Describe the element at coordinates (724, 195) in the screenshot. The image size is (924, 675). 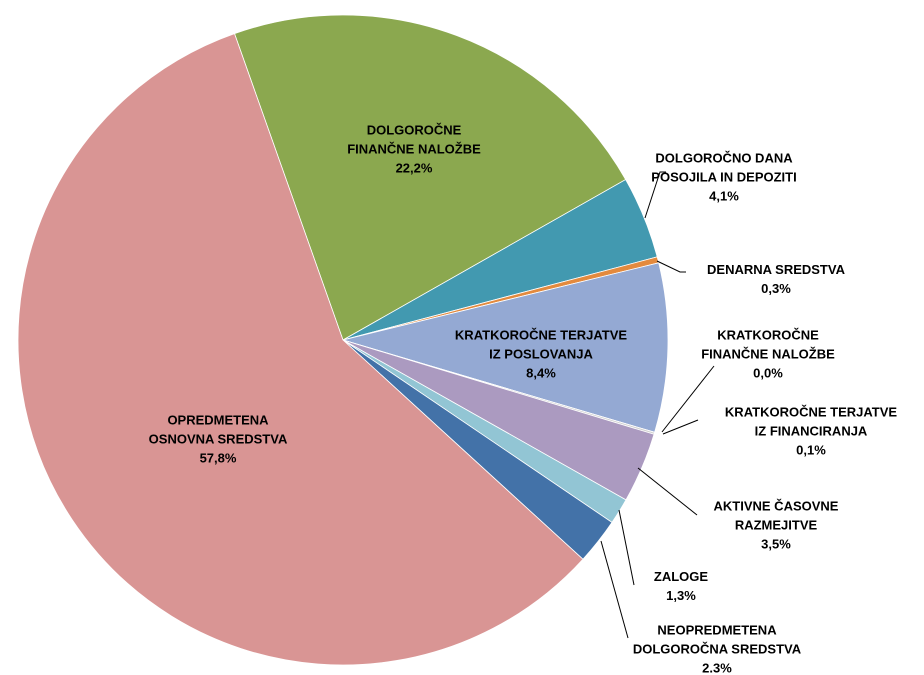
I see `value-label: 4,1%` at that location.